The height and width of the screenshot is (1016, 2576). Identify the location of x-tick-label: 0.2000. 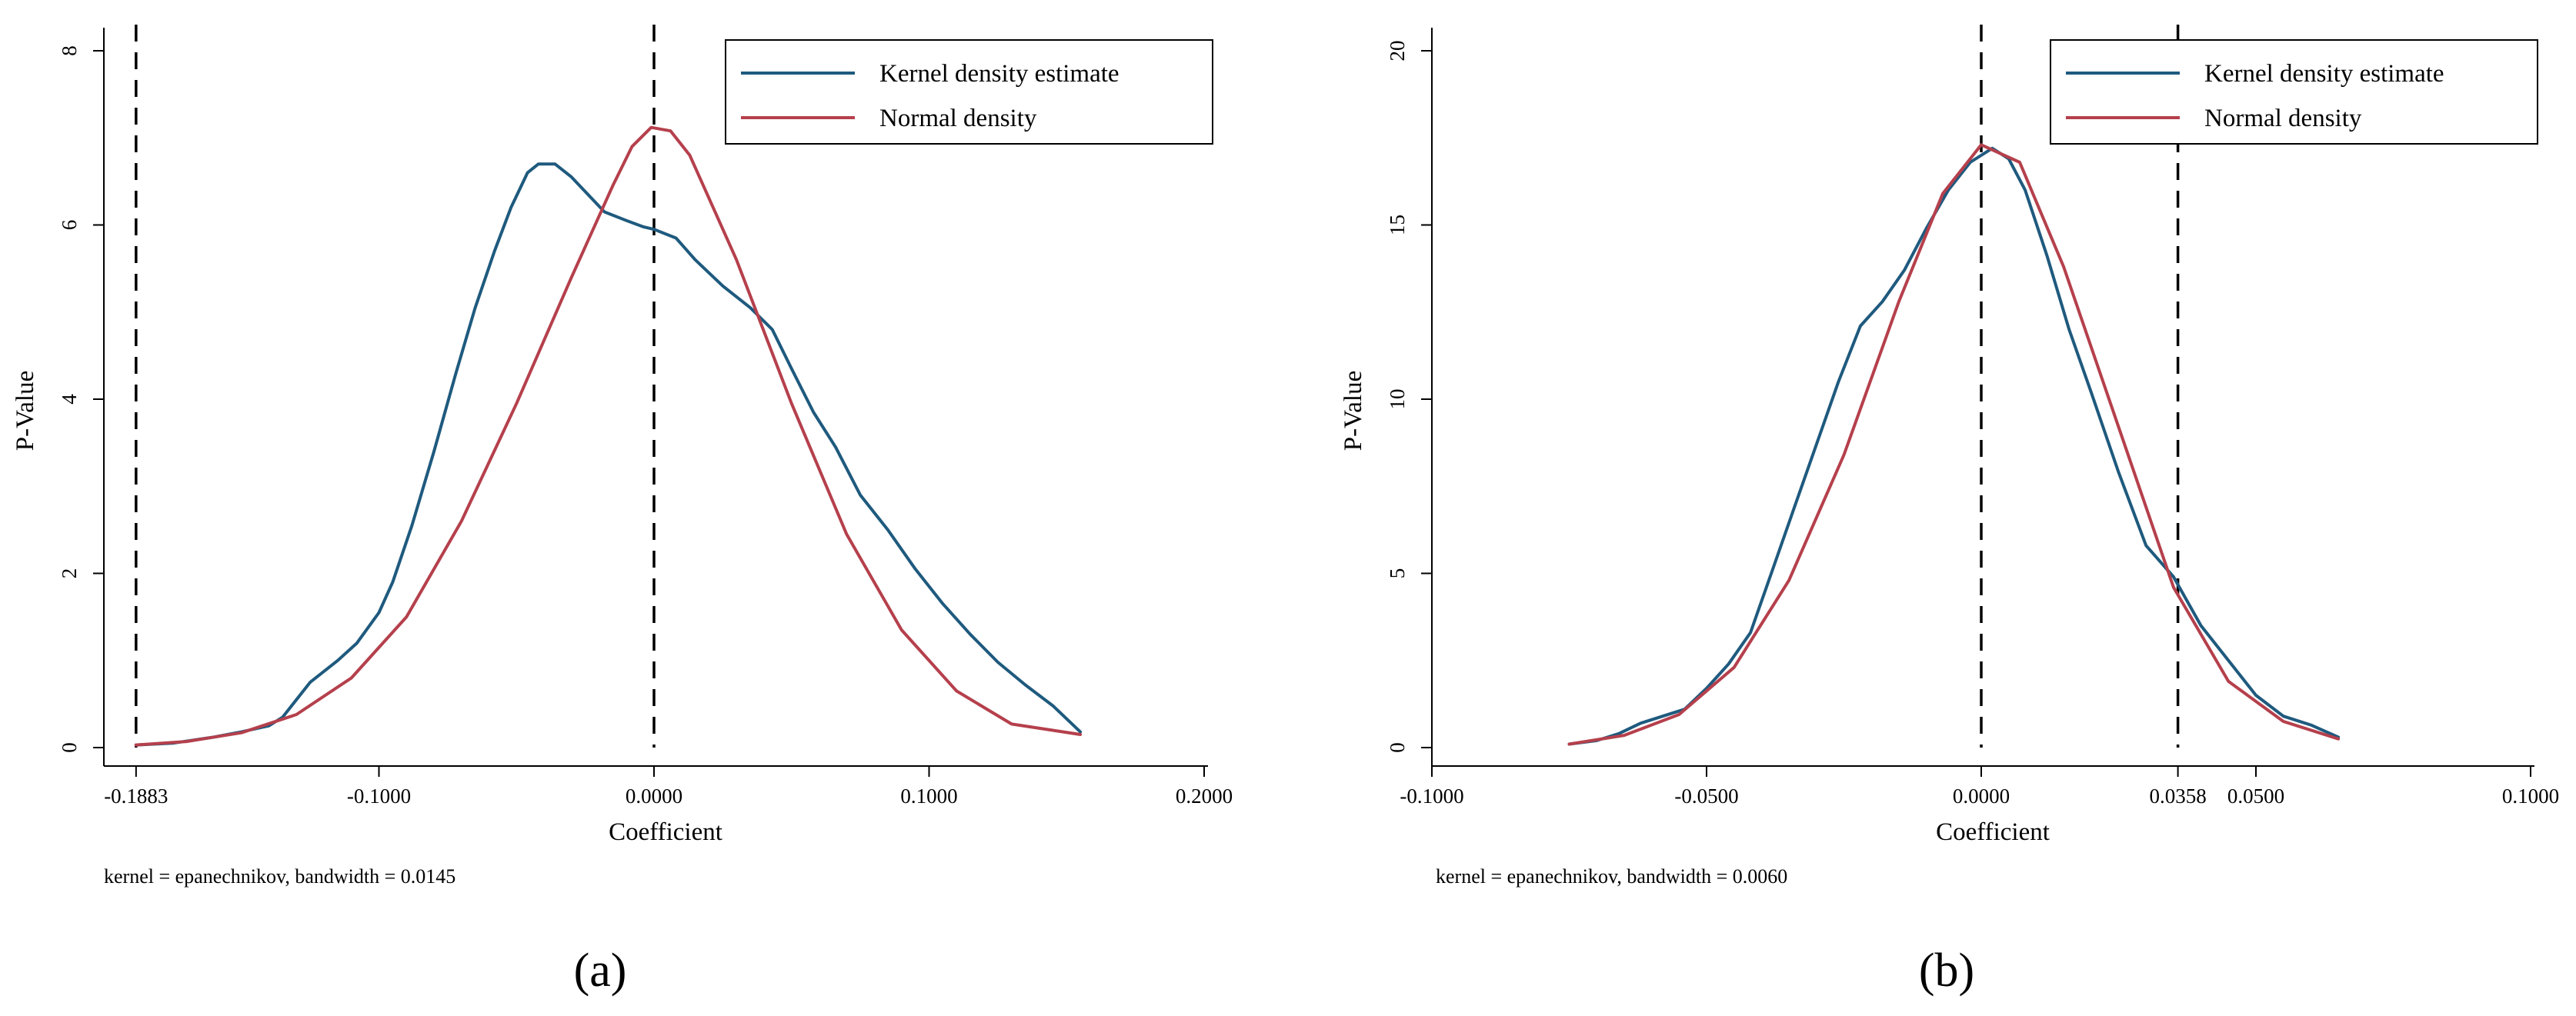
(1204, 796).